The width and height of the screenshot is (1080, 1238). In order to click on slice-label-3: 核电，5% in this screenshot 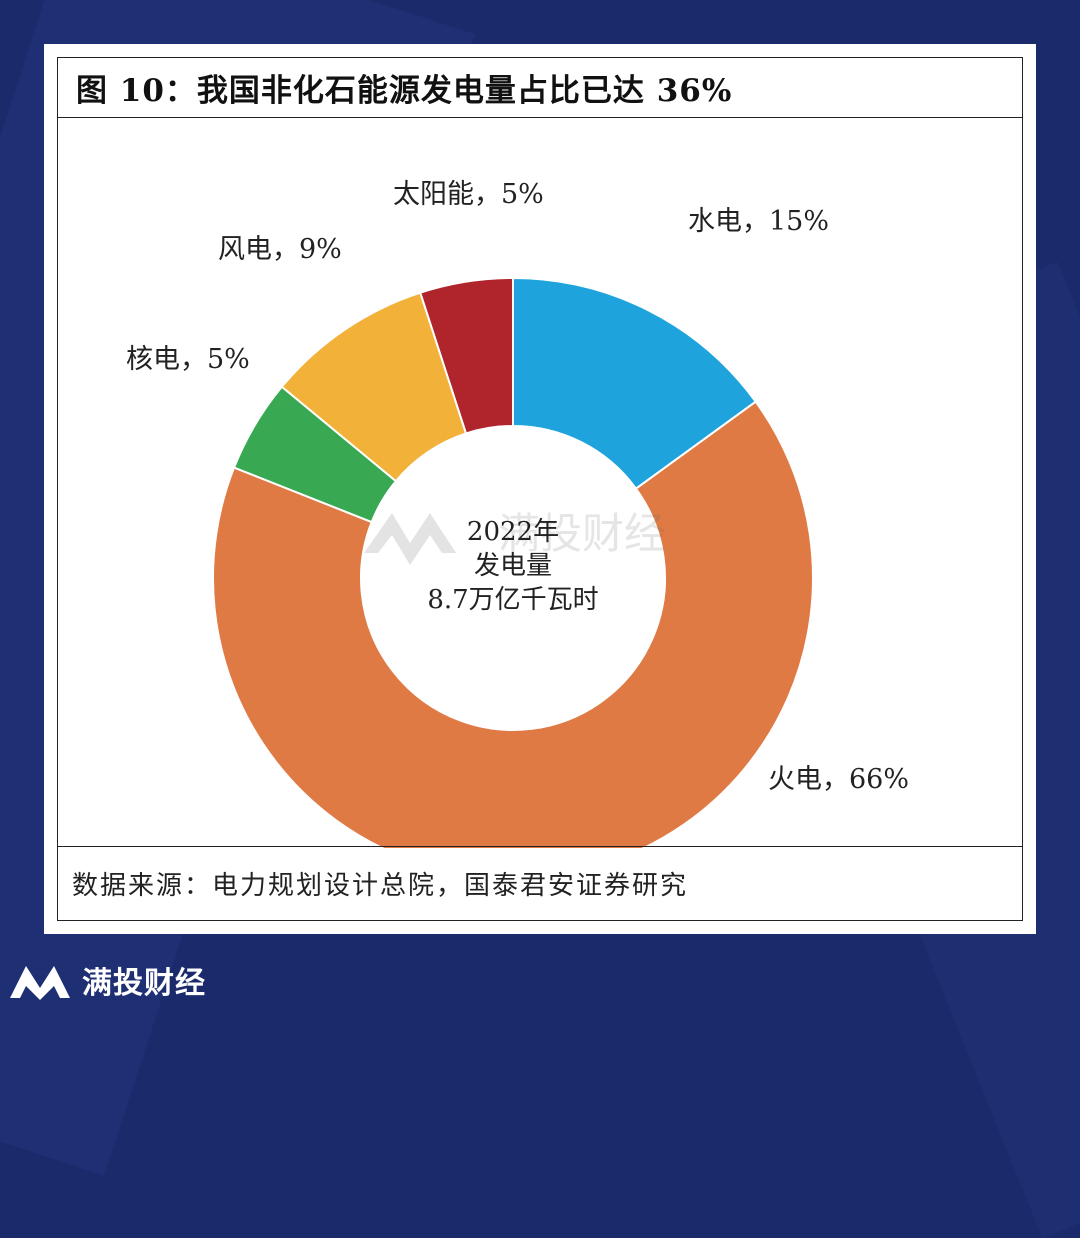, I will do `click(188, 359)`.